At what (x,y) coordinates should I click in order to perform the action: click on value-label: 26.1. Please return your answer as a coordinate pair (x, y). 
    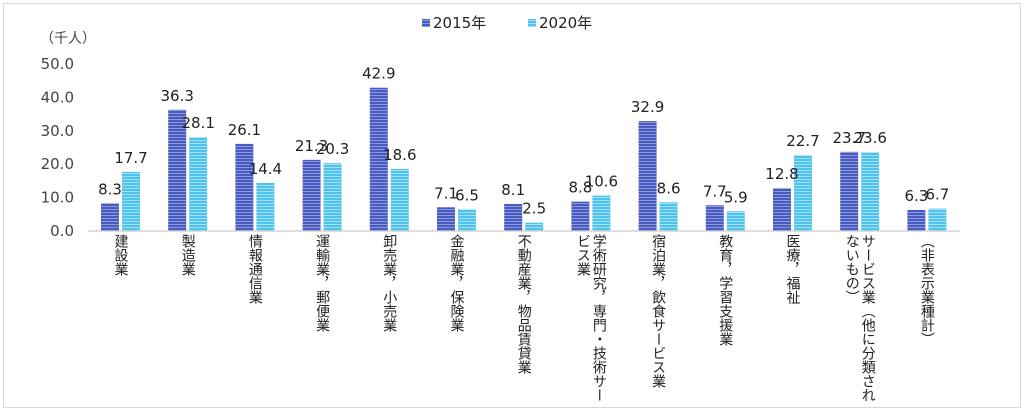
    Looking at the image, I should click on (244, 130).